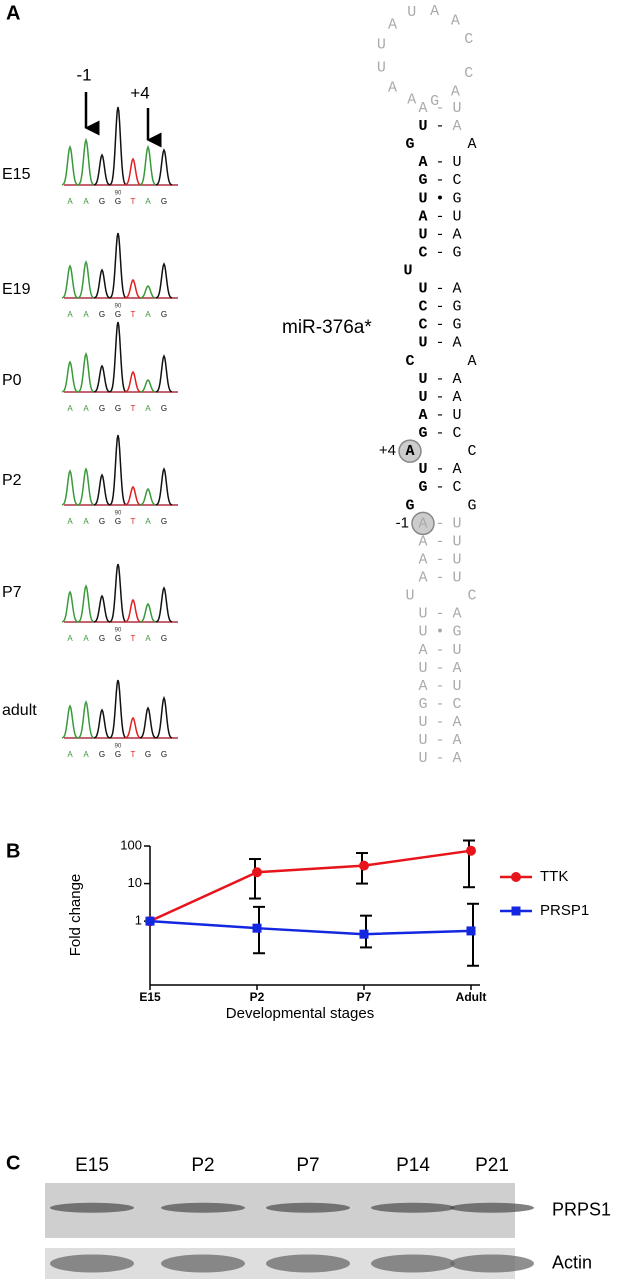 The image size is (623, 1280). Describe the element at coordinates (300, 1013) in the screenshot. I see `x-axis-label: Developmental stages` at that location.